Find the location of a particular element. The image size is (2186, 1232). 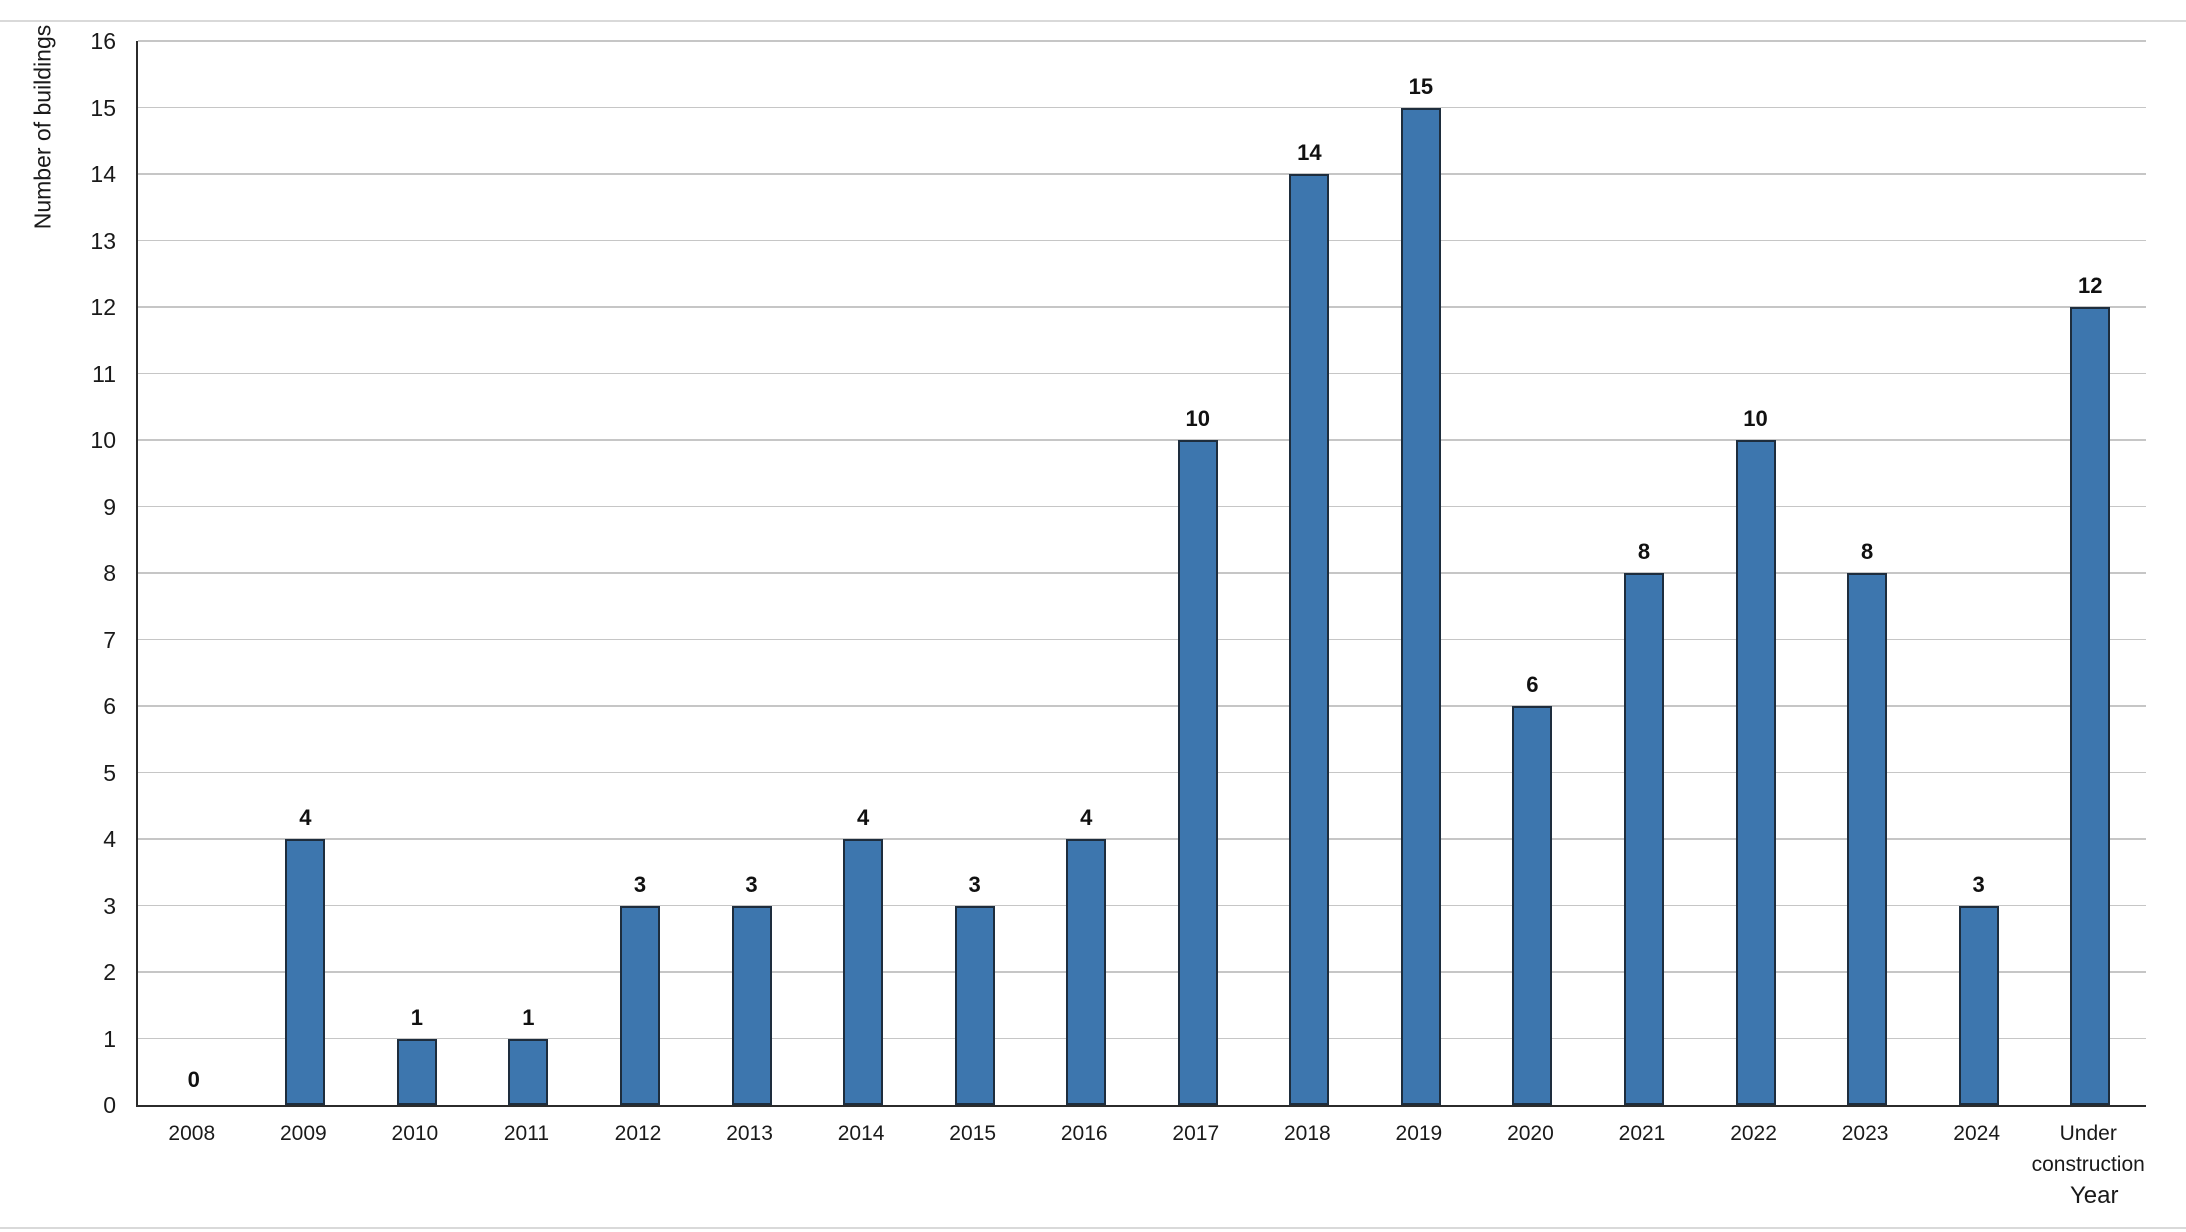

bar-group: 0 is located at coordinates (194, 573).